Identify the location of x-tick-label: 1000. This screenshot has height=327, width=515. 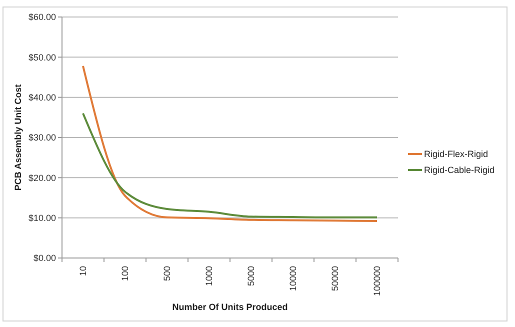
(209, 276).